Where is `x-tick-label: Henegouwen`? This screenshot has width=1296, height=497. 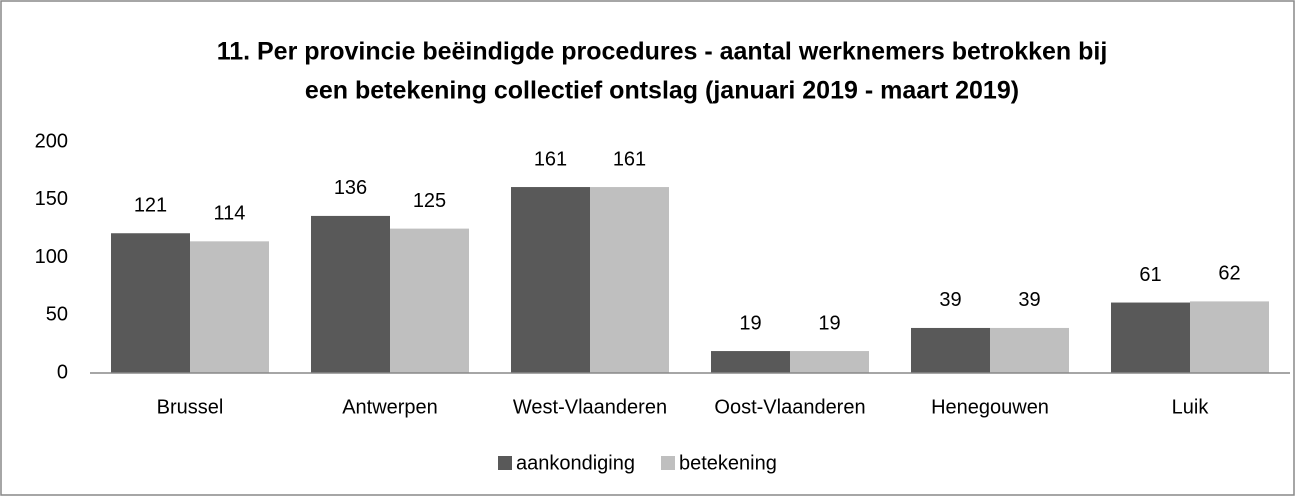 x-tick-label: Henegouwen is located at coordinates (990, 407).